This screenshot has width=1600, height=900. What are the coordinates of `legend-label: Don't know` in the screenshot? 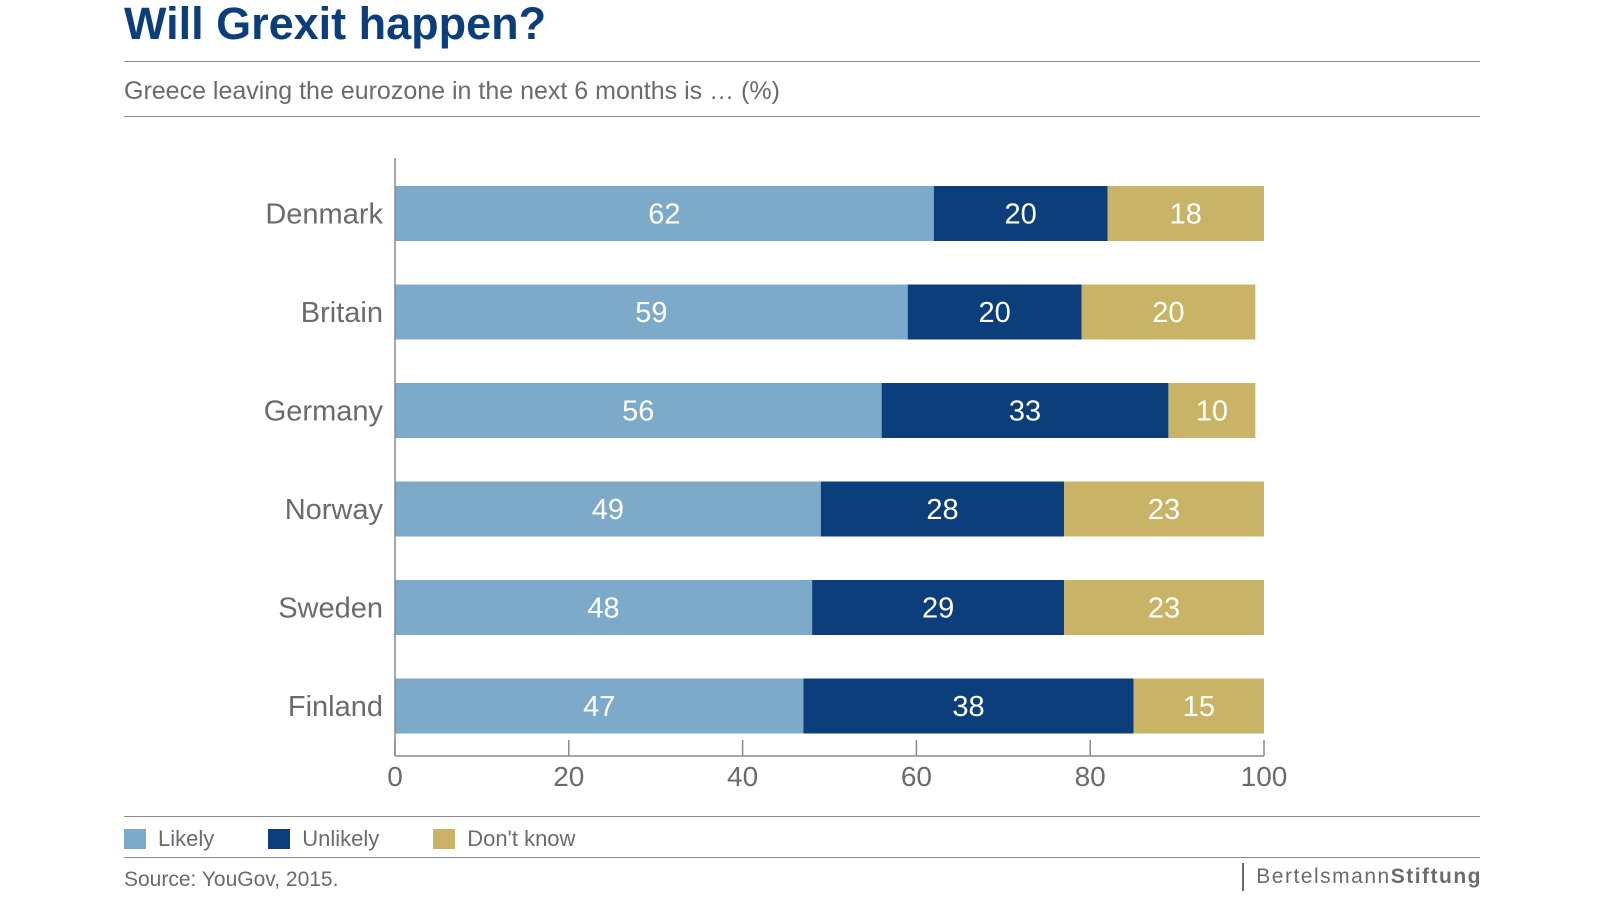 It's located at (521, 838).